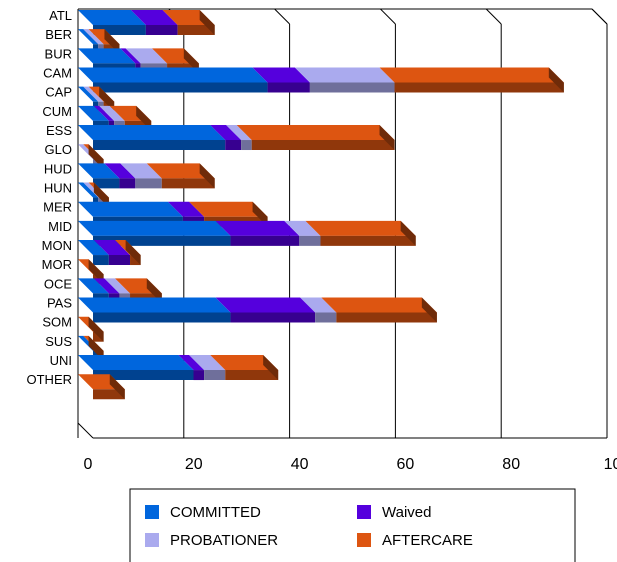 The width and height of the screenshot is (617, 562). What do you see at coordinates (58, 34) in the screenshot?
I see `category-label: BER` at bounding box center [58, 34].